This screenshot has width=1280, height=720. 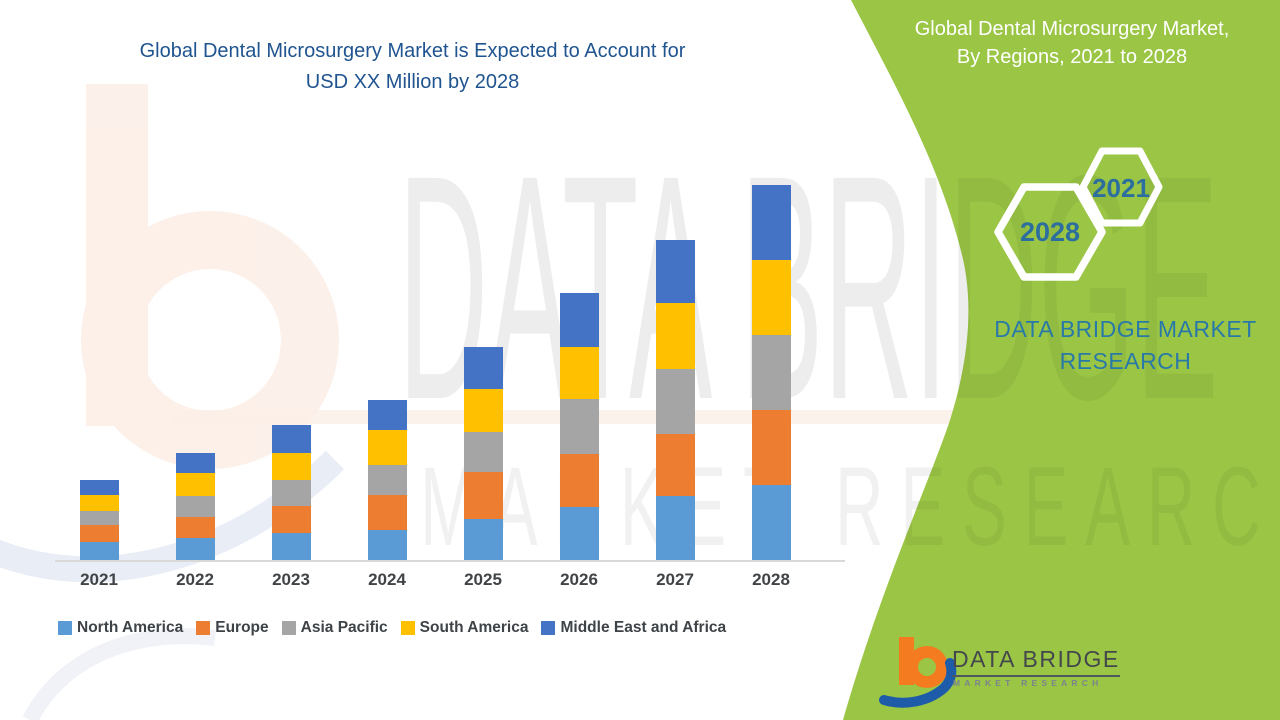 What do you see at coordinates (474, 627) in the screenshot?
I see `legend-label: South America` at bounding box center [474, 627].